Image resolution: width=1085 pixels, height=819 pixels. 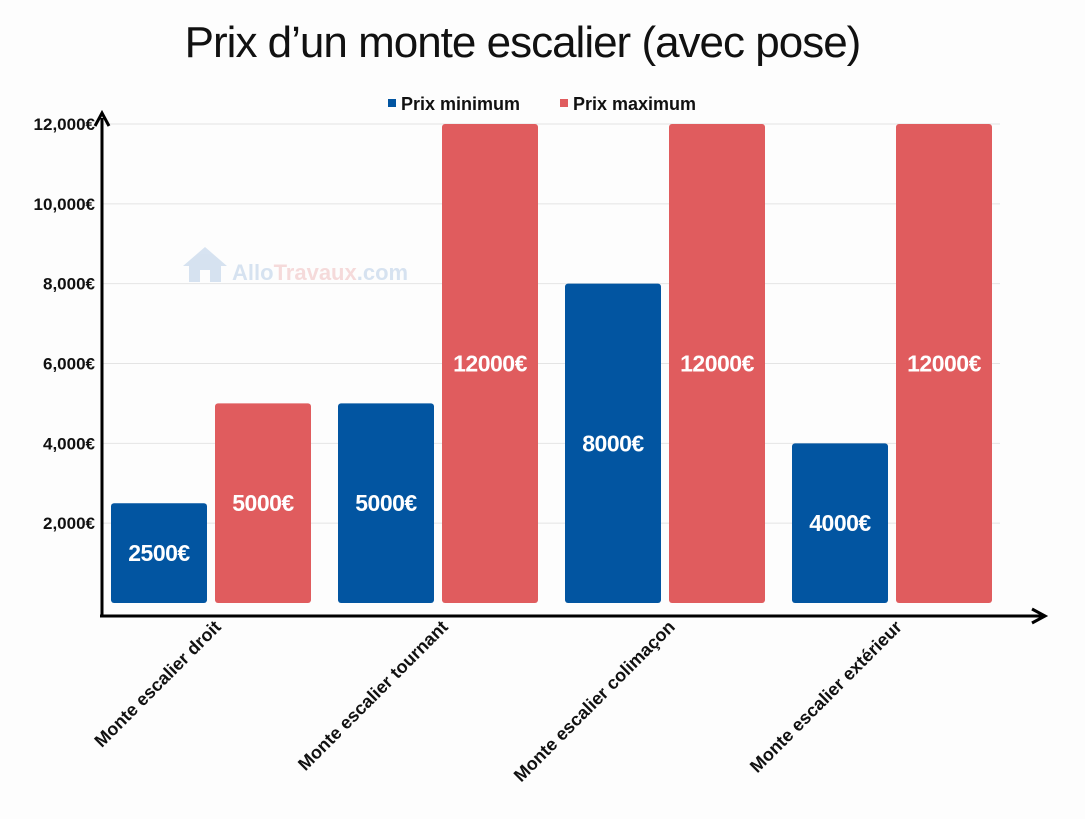 What do you see at coordinates (542, 104) in the screenshot?
I see `legend: Prix minimum Prix maximum` at bounding box center [542, 104].